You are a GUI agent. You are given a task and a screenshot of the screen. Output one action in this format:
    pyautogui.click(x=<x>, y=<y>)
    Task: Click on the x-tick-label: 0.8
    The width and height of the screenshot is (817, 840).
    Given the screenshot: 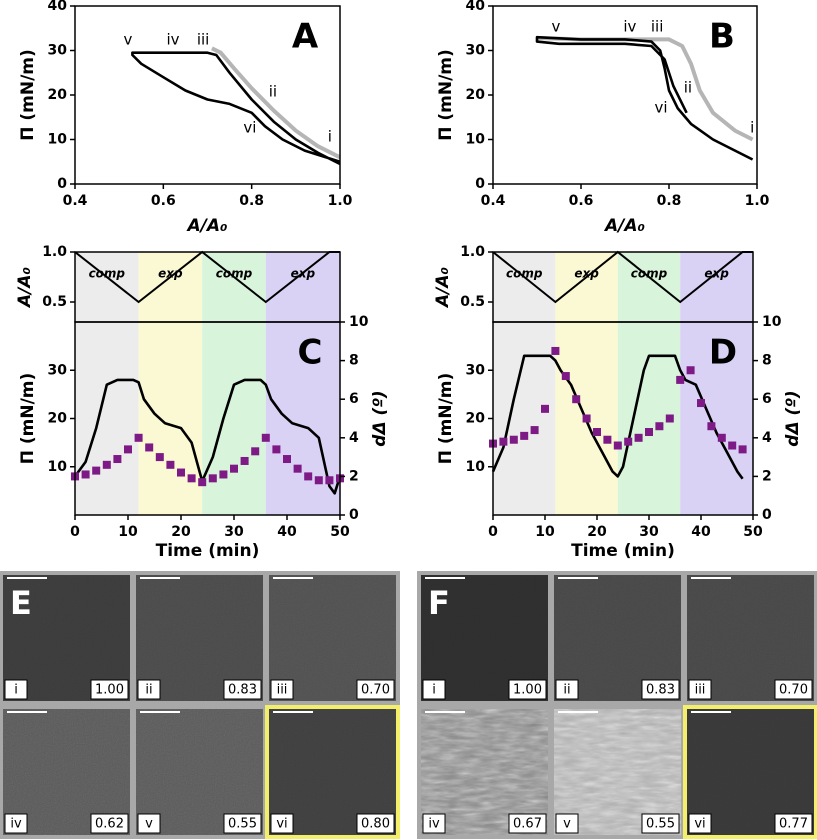 What is the action you would take?
    pyautogui.click(x=669, y=201)
    